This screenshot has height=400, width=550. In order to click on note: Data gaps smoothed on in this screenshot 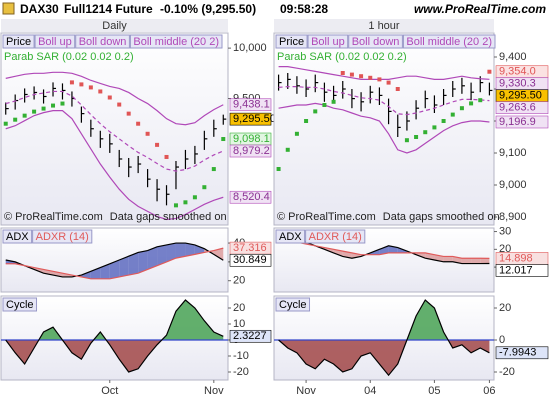, I will do `click(441, 217)`.